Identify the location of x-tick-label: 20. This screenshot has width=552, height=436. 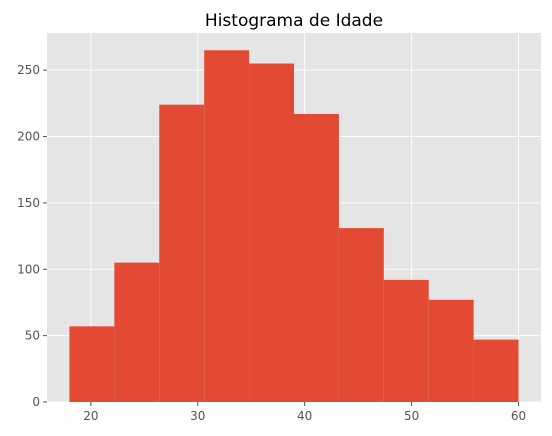
(90, 416).